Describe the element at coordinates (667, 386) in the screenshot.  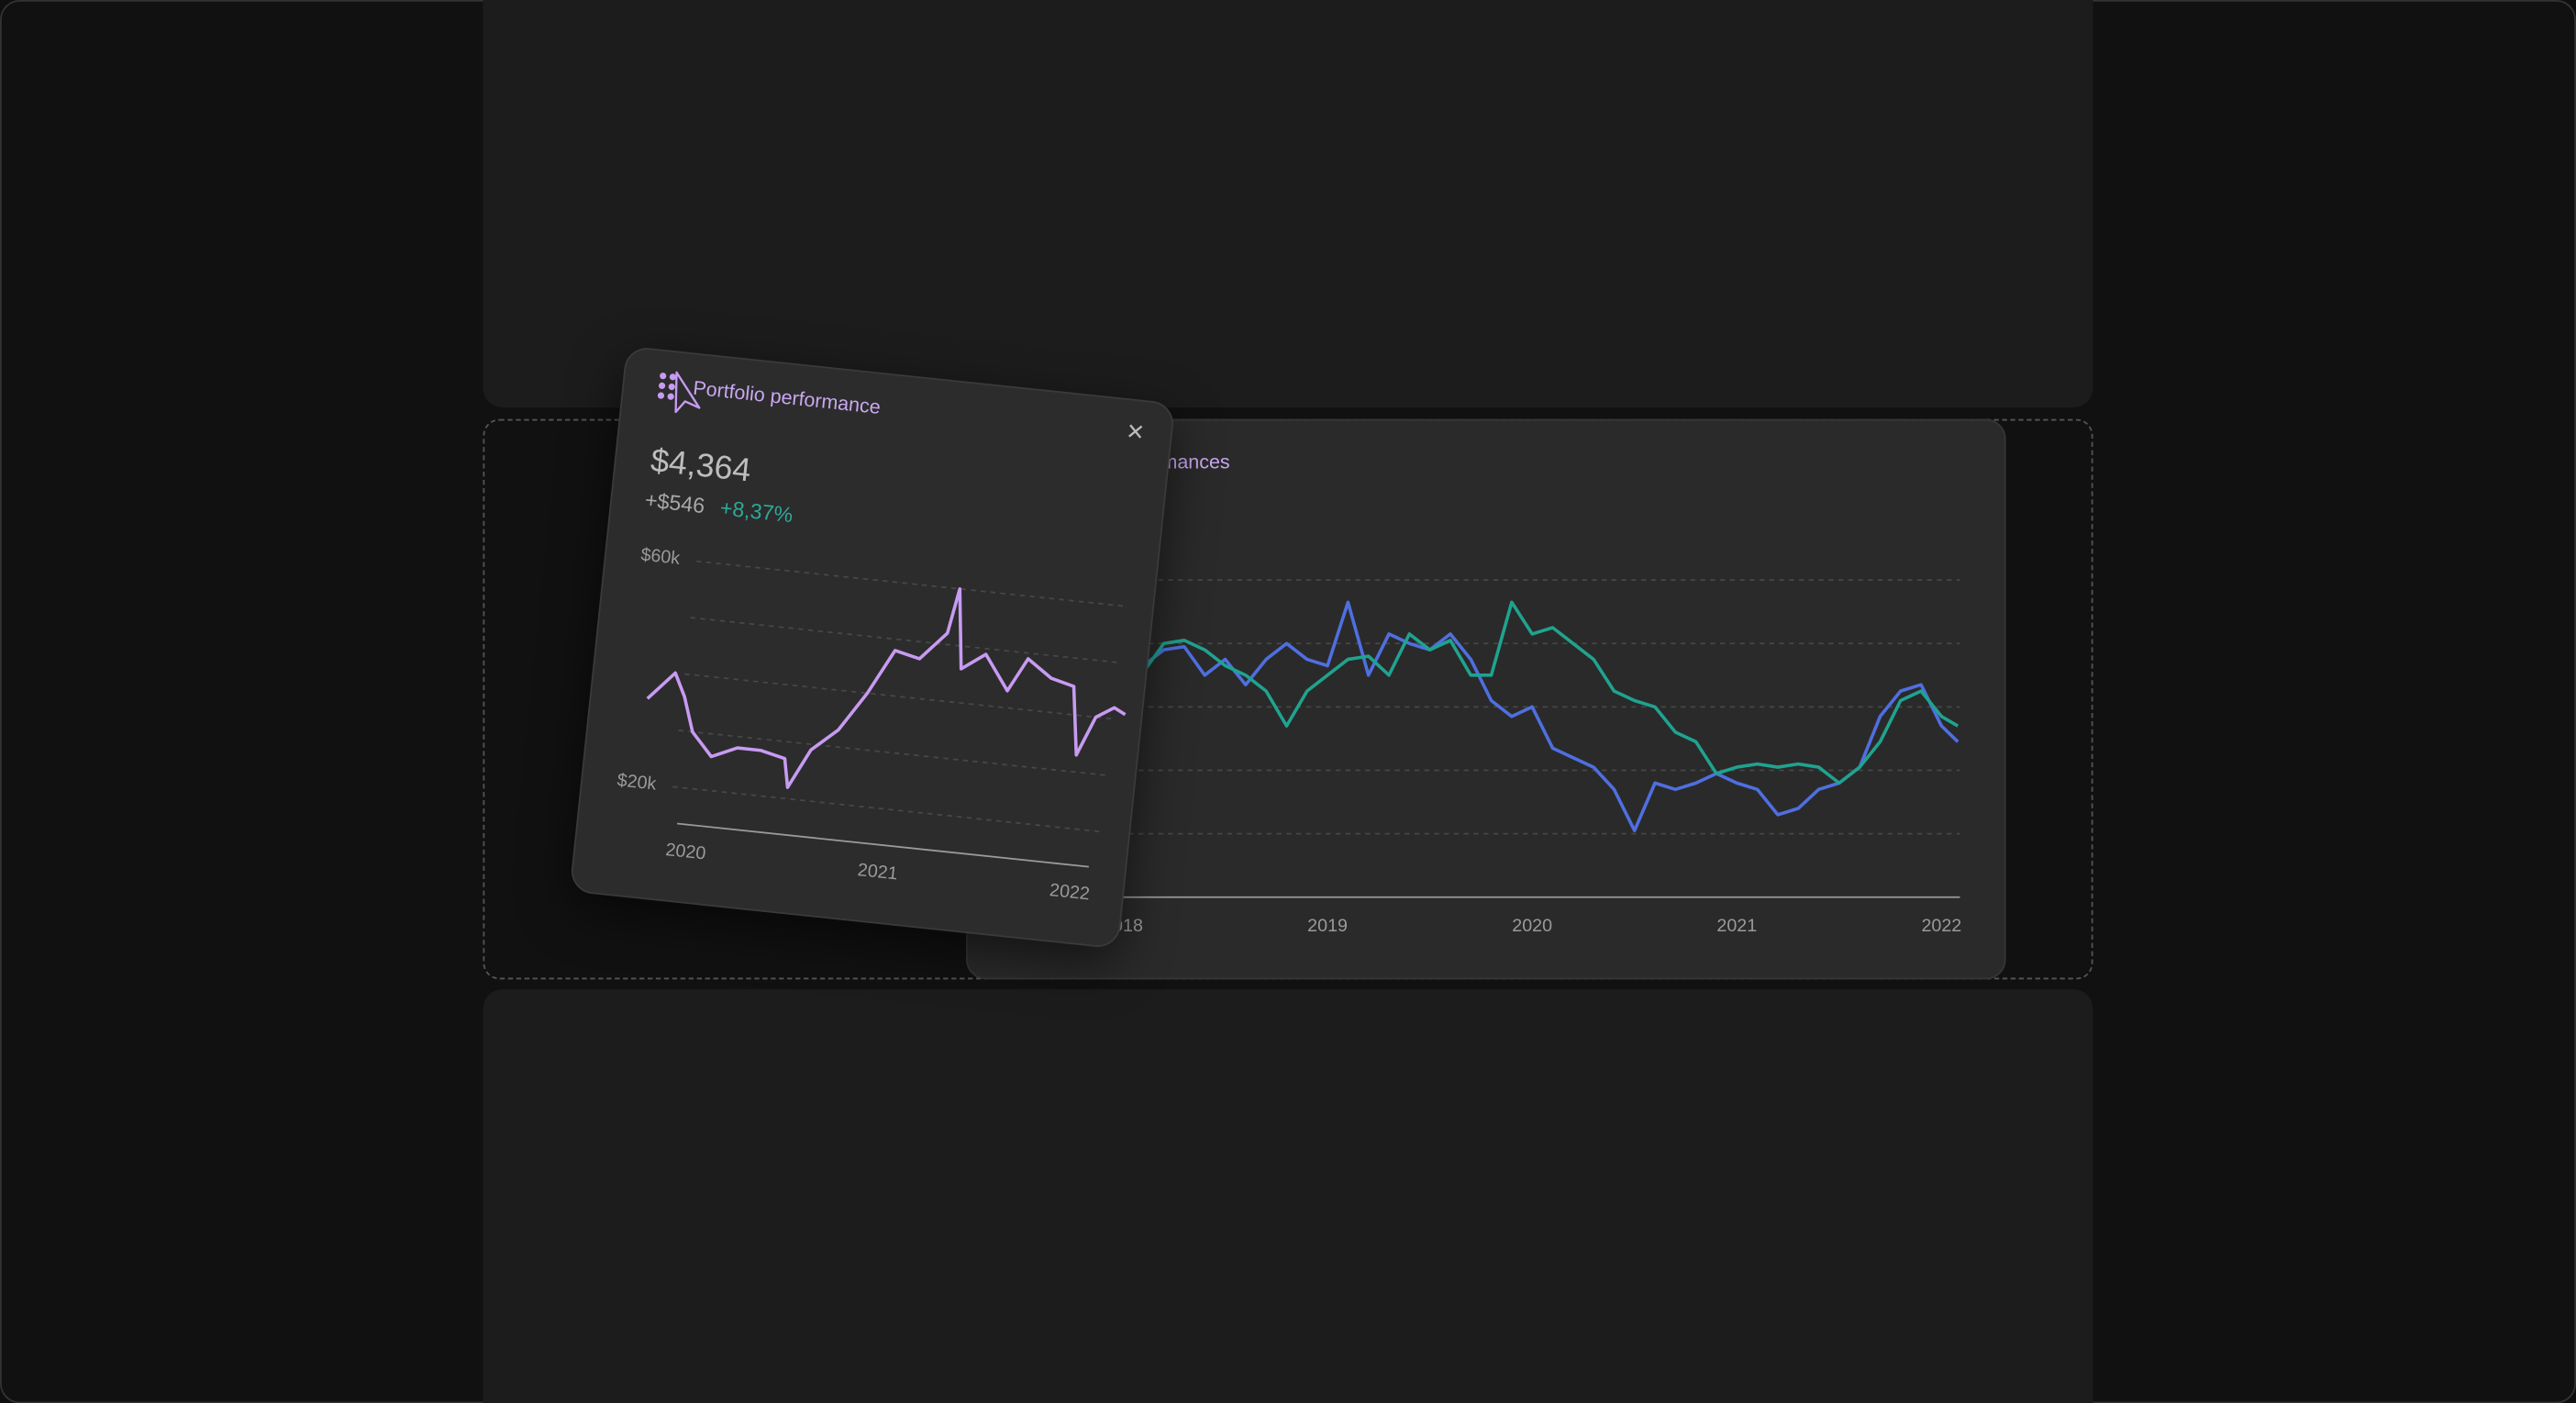
I see `drag-handle` at that location.